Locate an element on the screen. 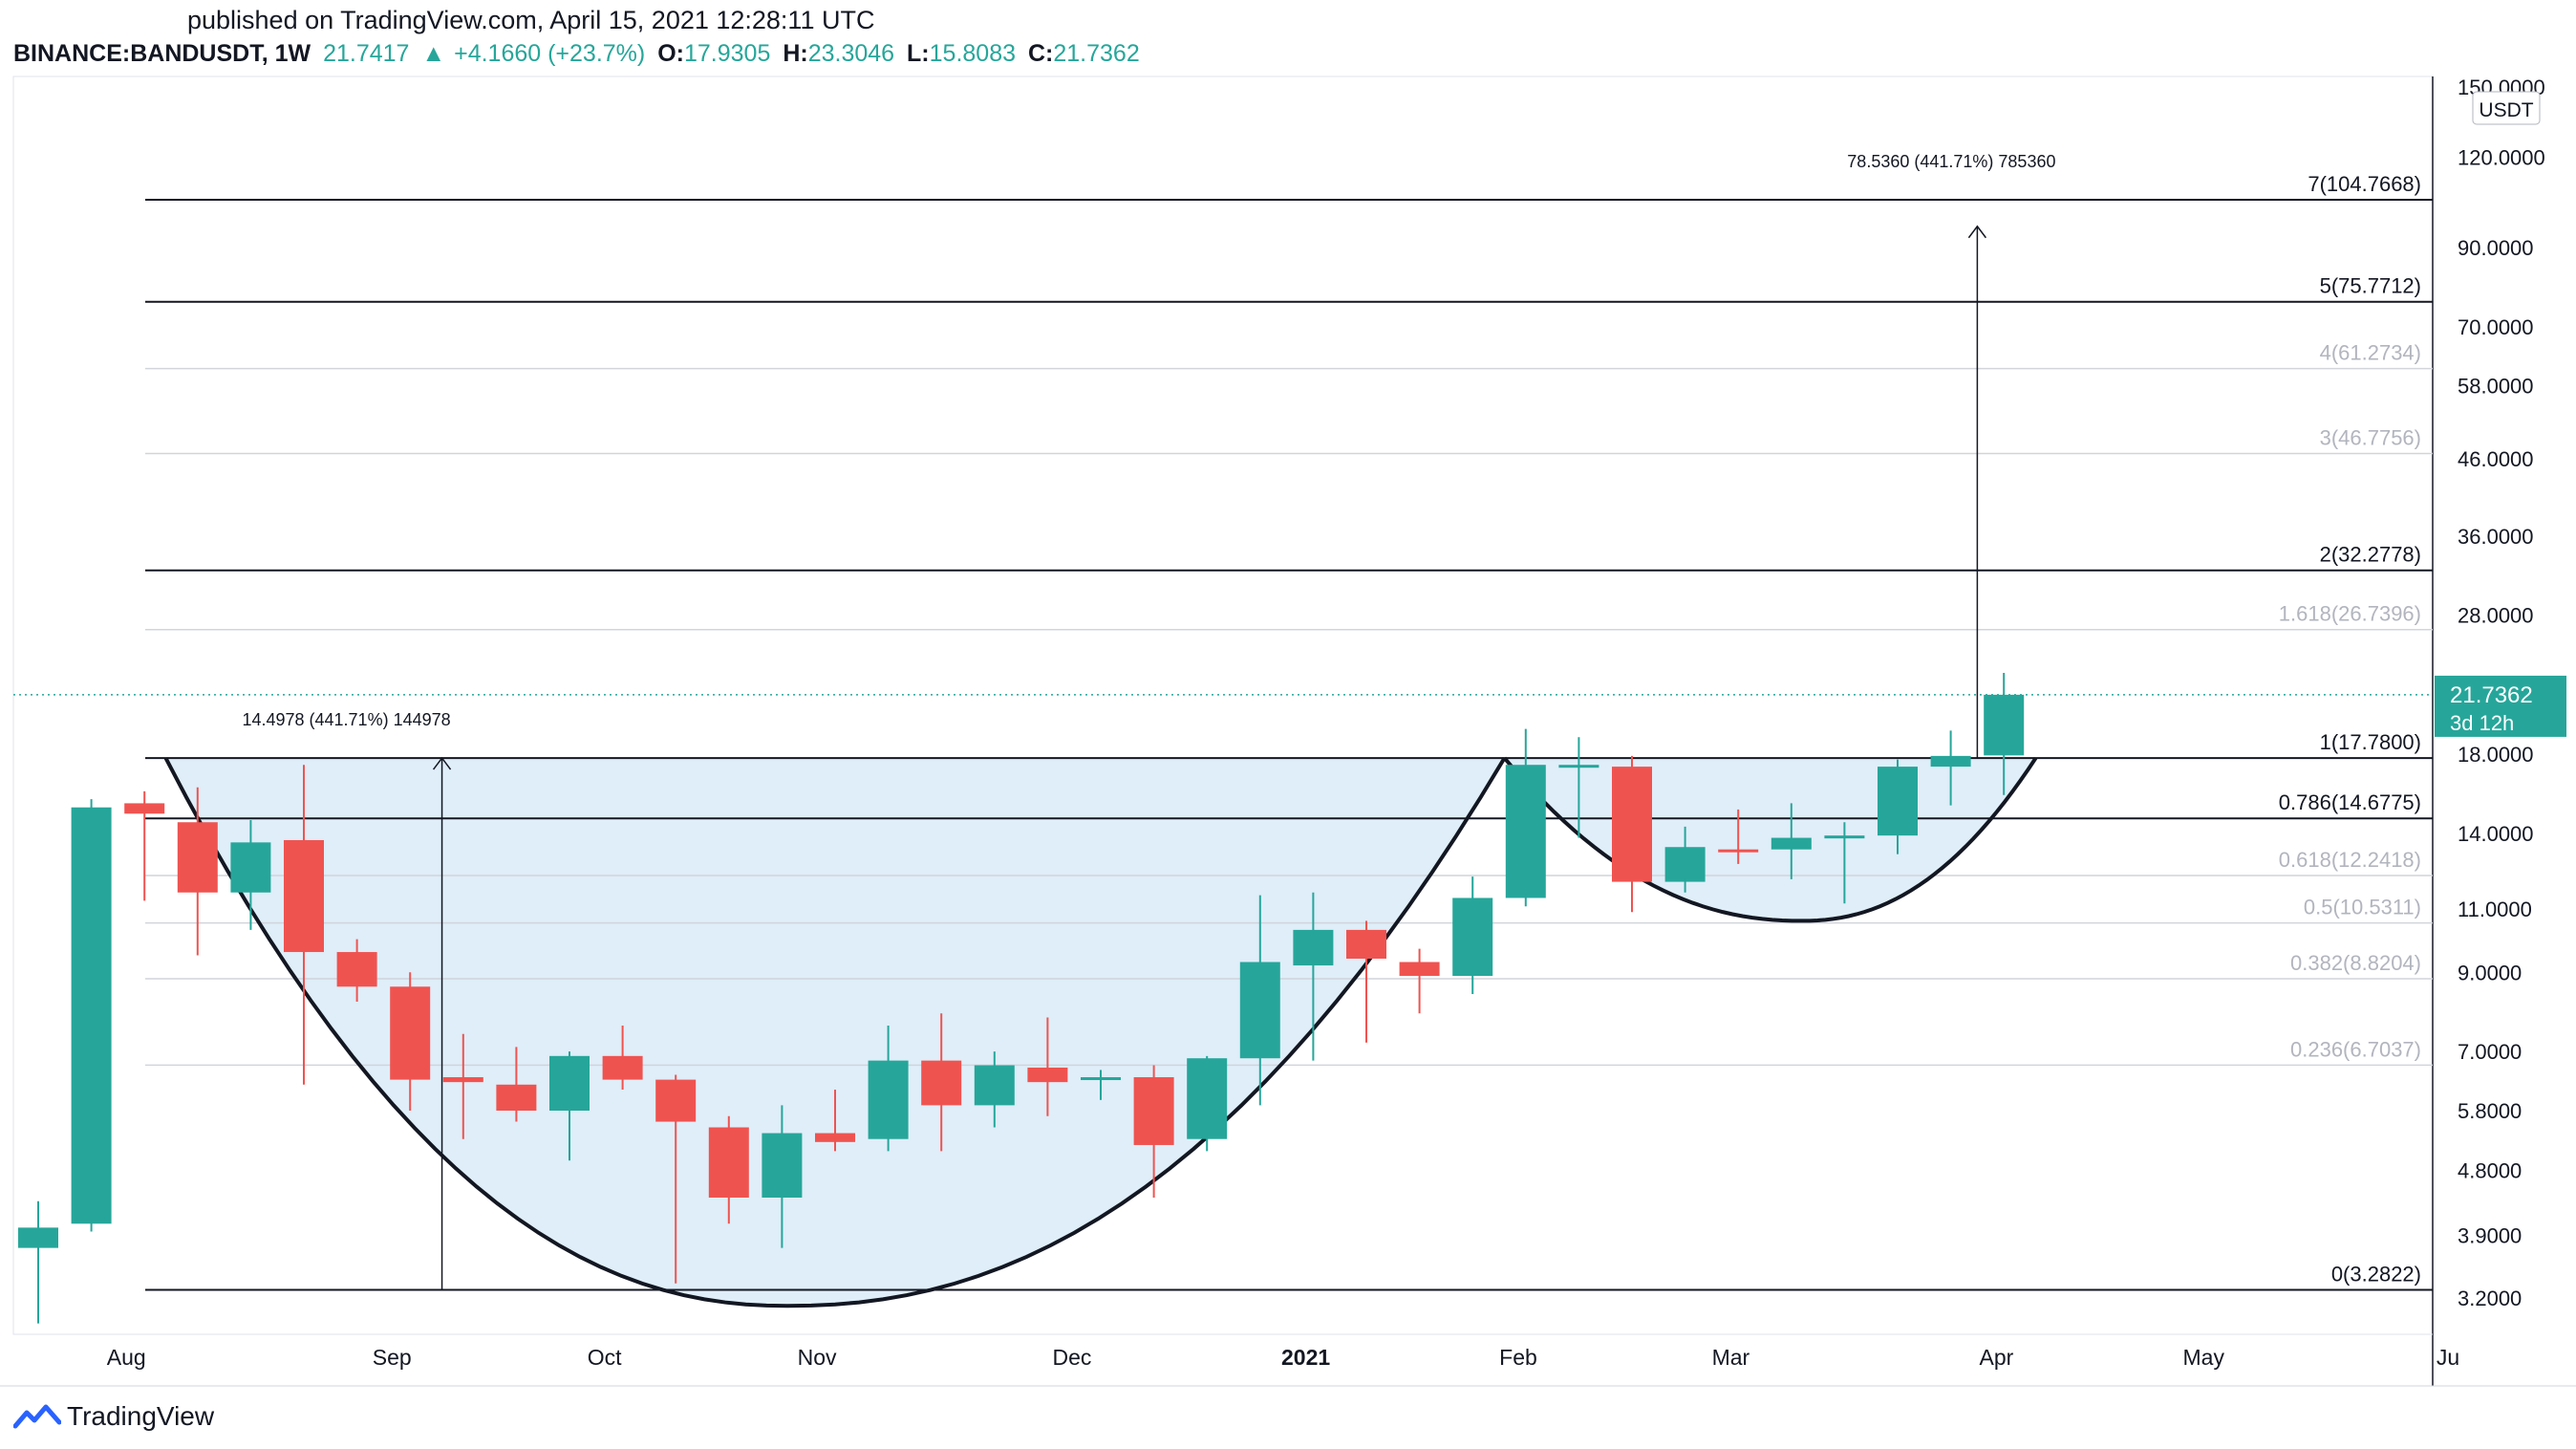  up-arrow-icon: ▲ is located at coordinates (433, 53).